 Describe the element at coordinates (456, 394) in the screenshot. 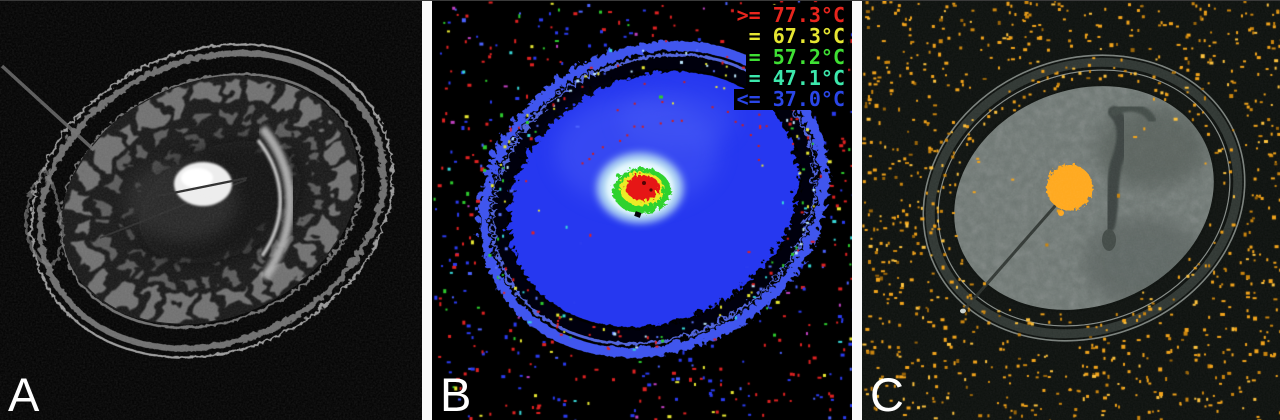

I see `panel-label-b: B` at that location.